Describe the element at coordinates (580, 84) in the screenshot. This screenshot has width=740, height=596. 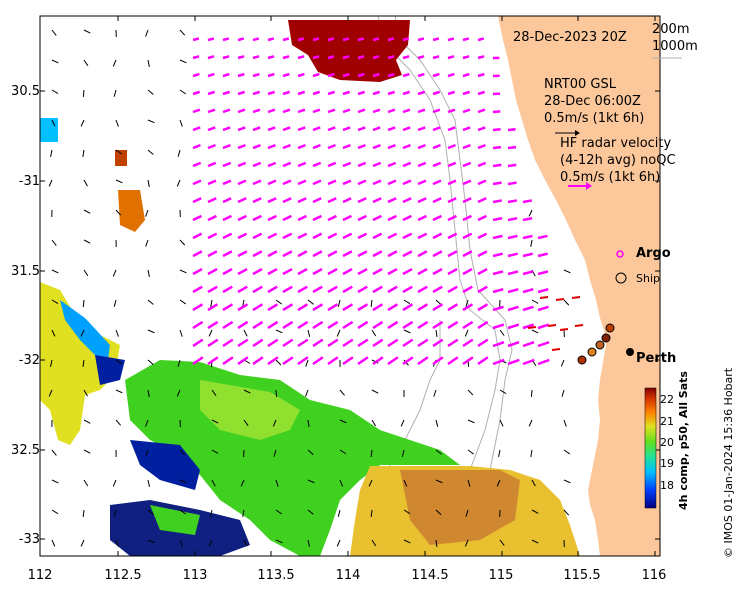
I see `gsl-label-1: NRT00 GSL` at that location.